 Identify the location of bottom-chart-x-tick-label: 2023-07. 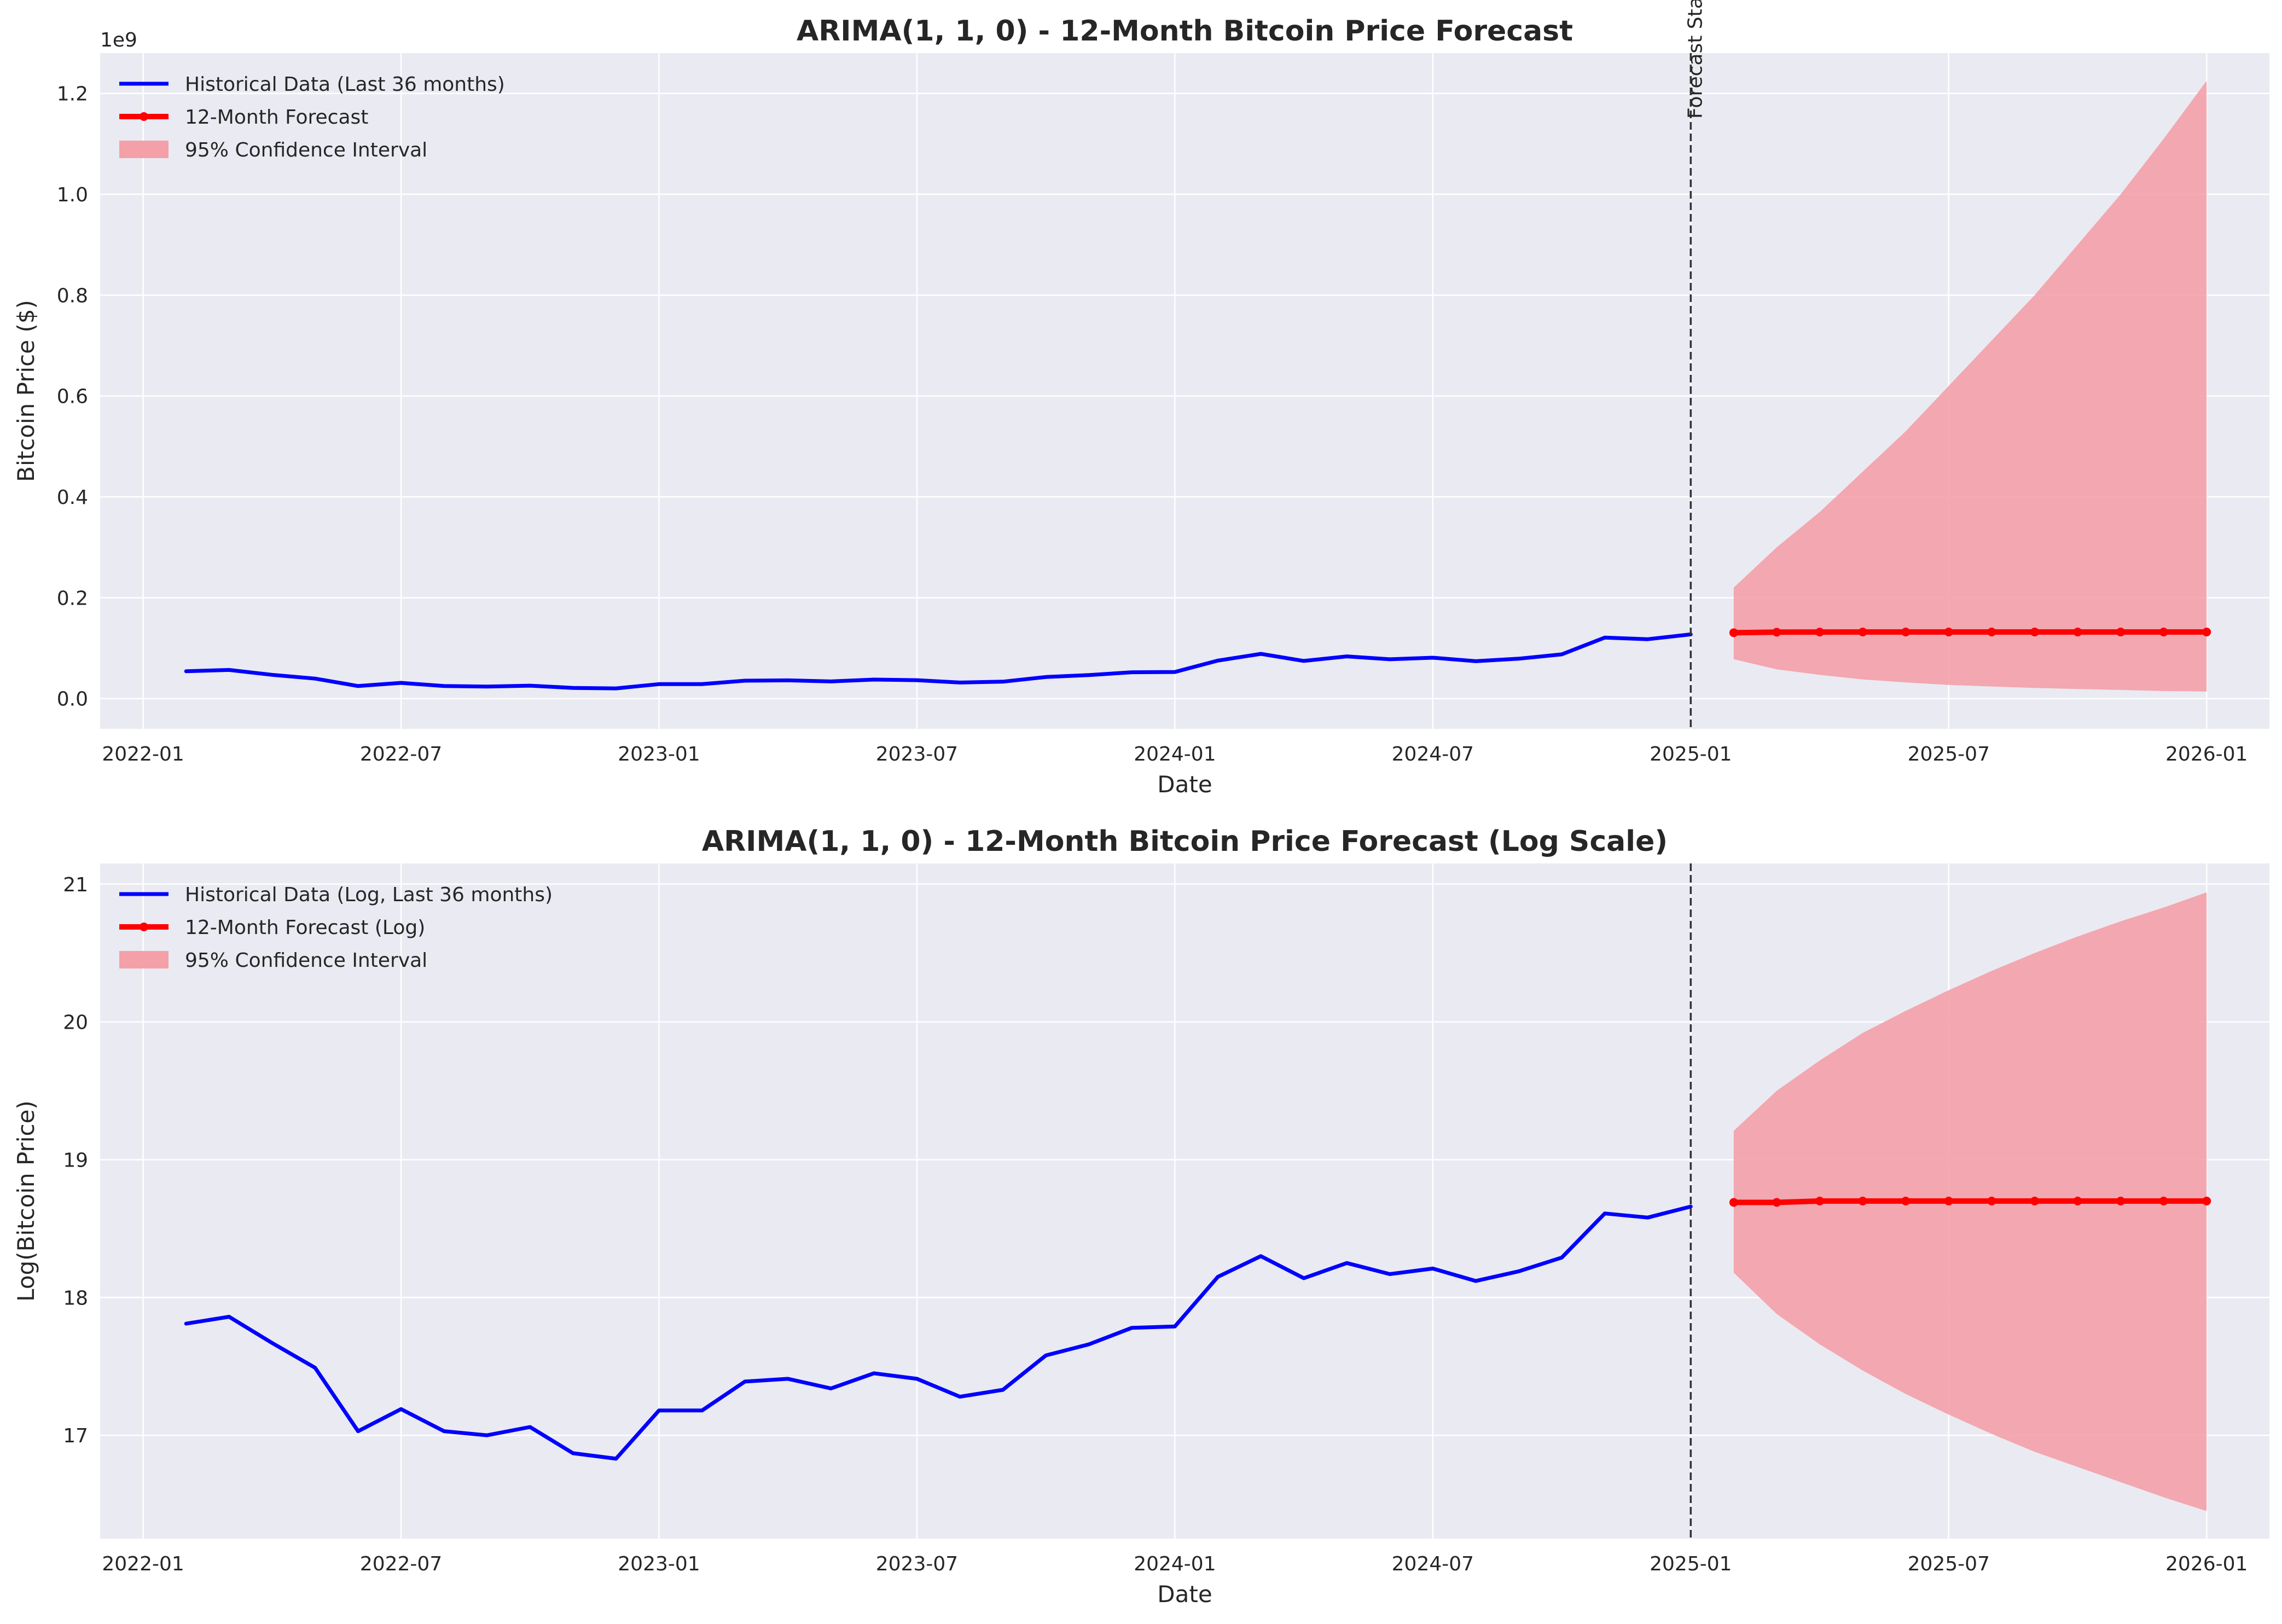
(917, 1564).